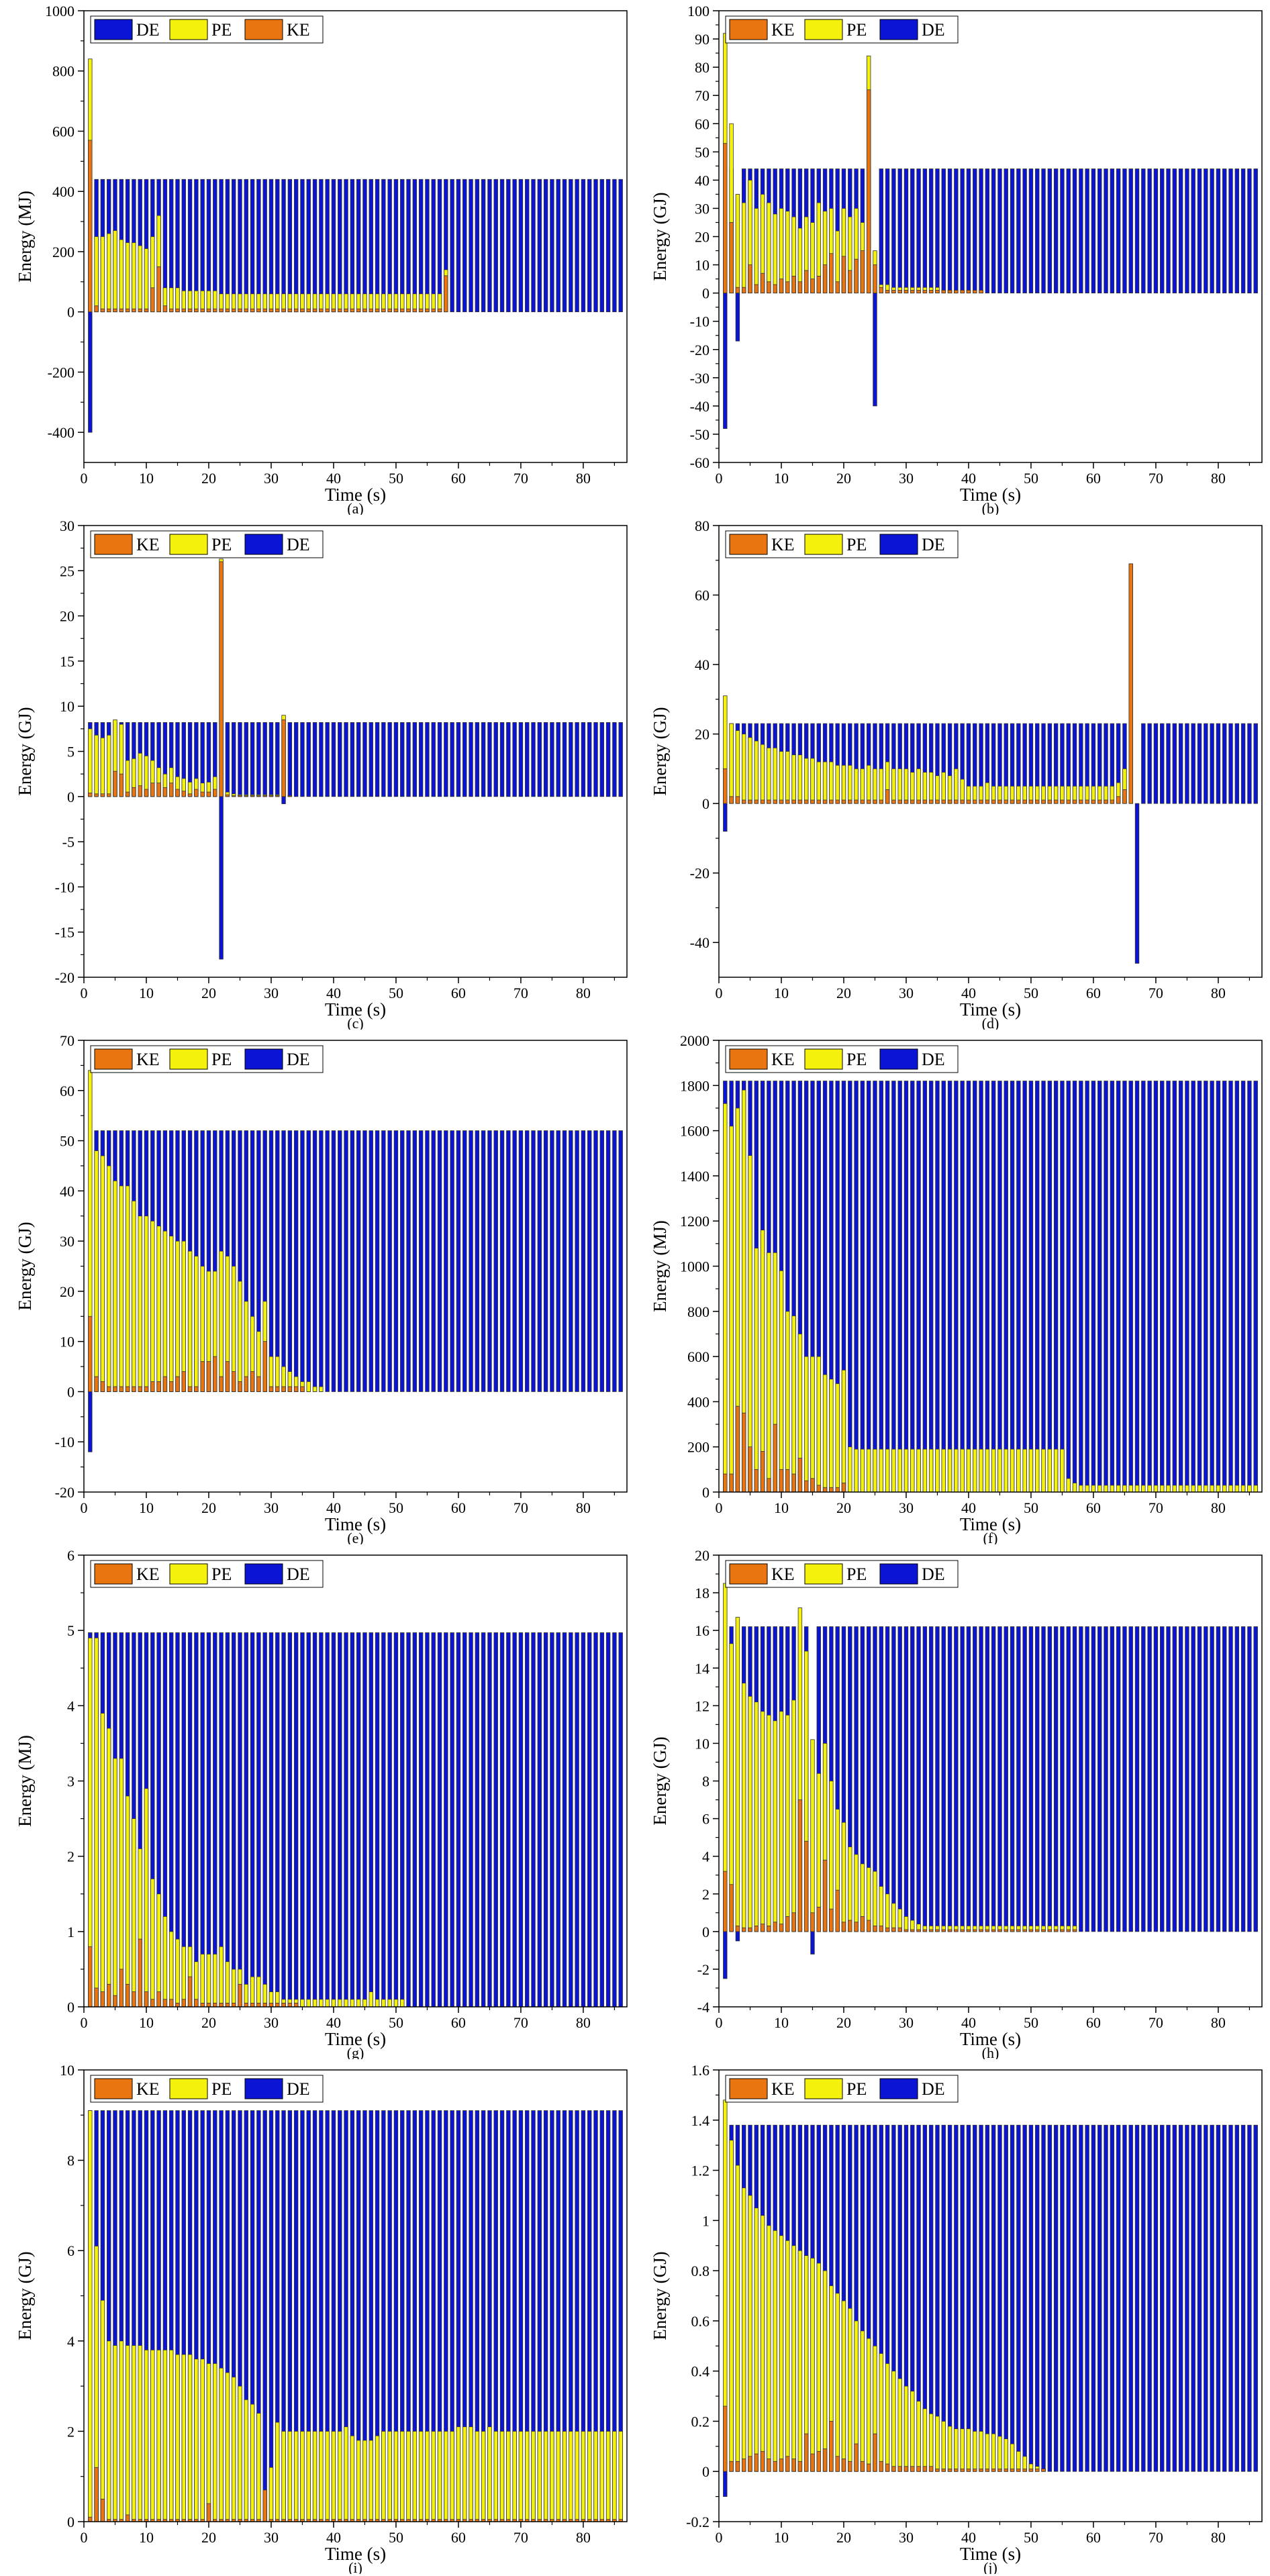  I want to click on plot-area, so click(991, 236).